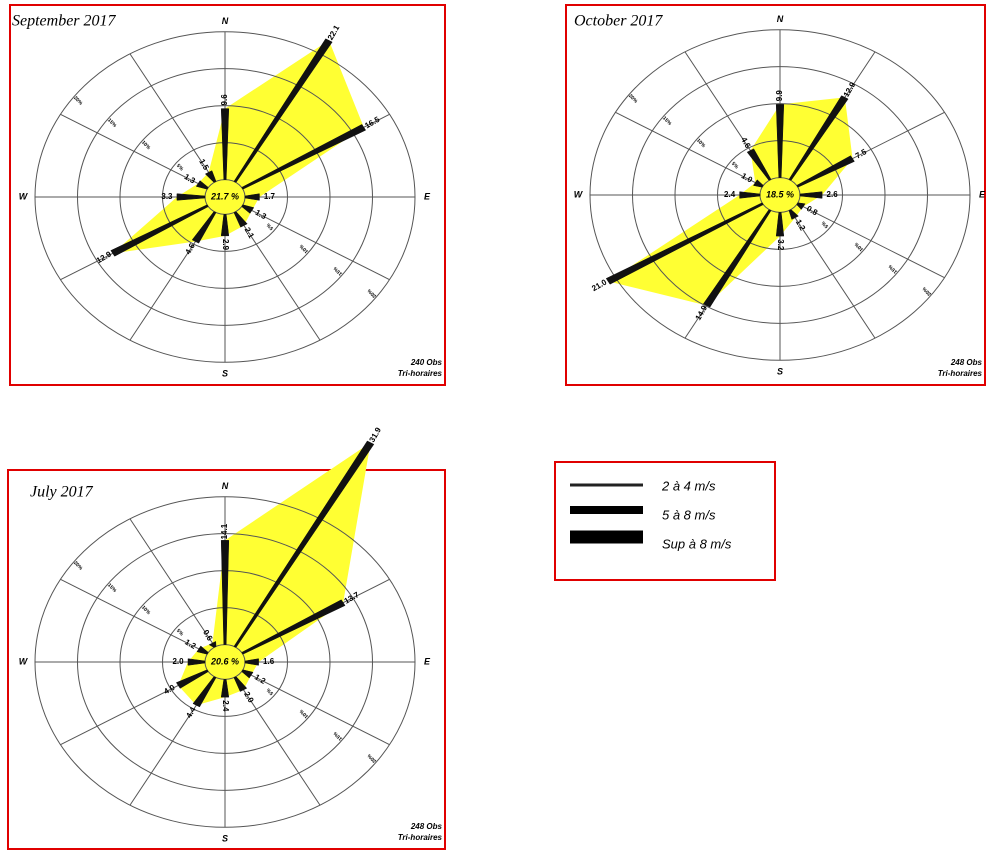  Describe the element at coordinates (372, 123) in the screenshot. I see `value-label: 16.5` at that location.